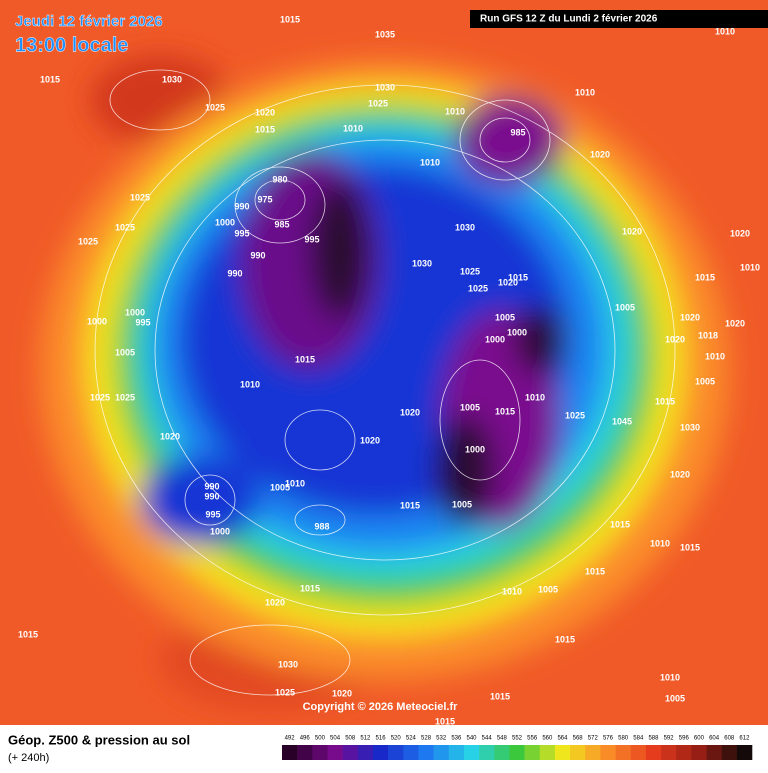 The width and height of the screenshot is (768, 773). Describe the element at coordinates (212, 514) in the screenshot. I see `pressure-label: 995` at that location.